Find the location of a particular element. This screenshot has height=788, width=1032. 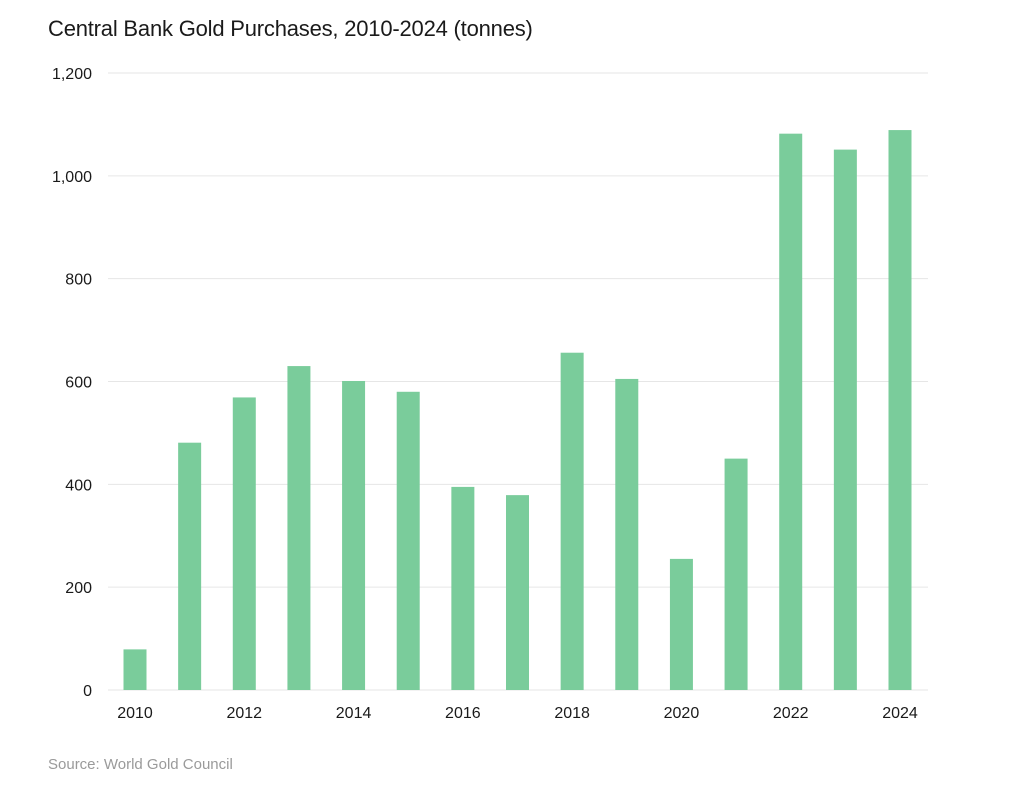

y-tick-label: 0 is located at coordinates (87, 691).